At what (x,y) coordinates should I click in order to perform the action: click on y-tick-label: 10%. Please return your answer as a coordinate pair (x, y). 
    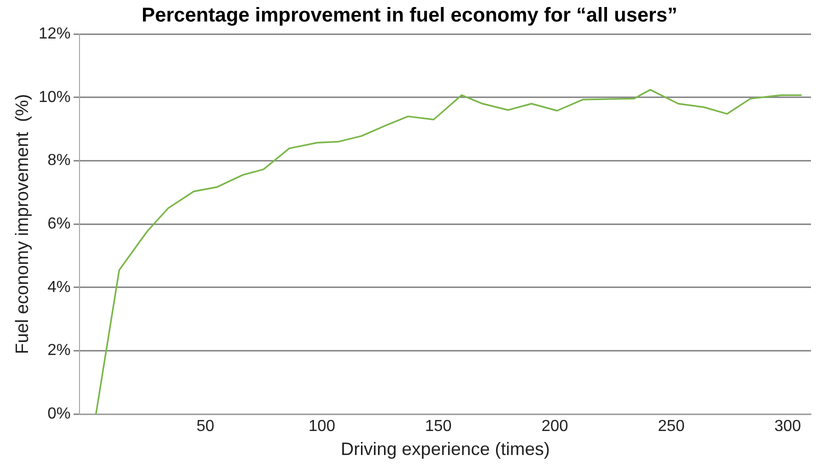
    Looking at the image, I should click on (54, 97).